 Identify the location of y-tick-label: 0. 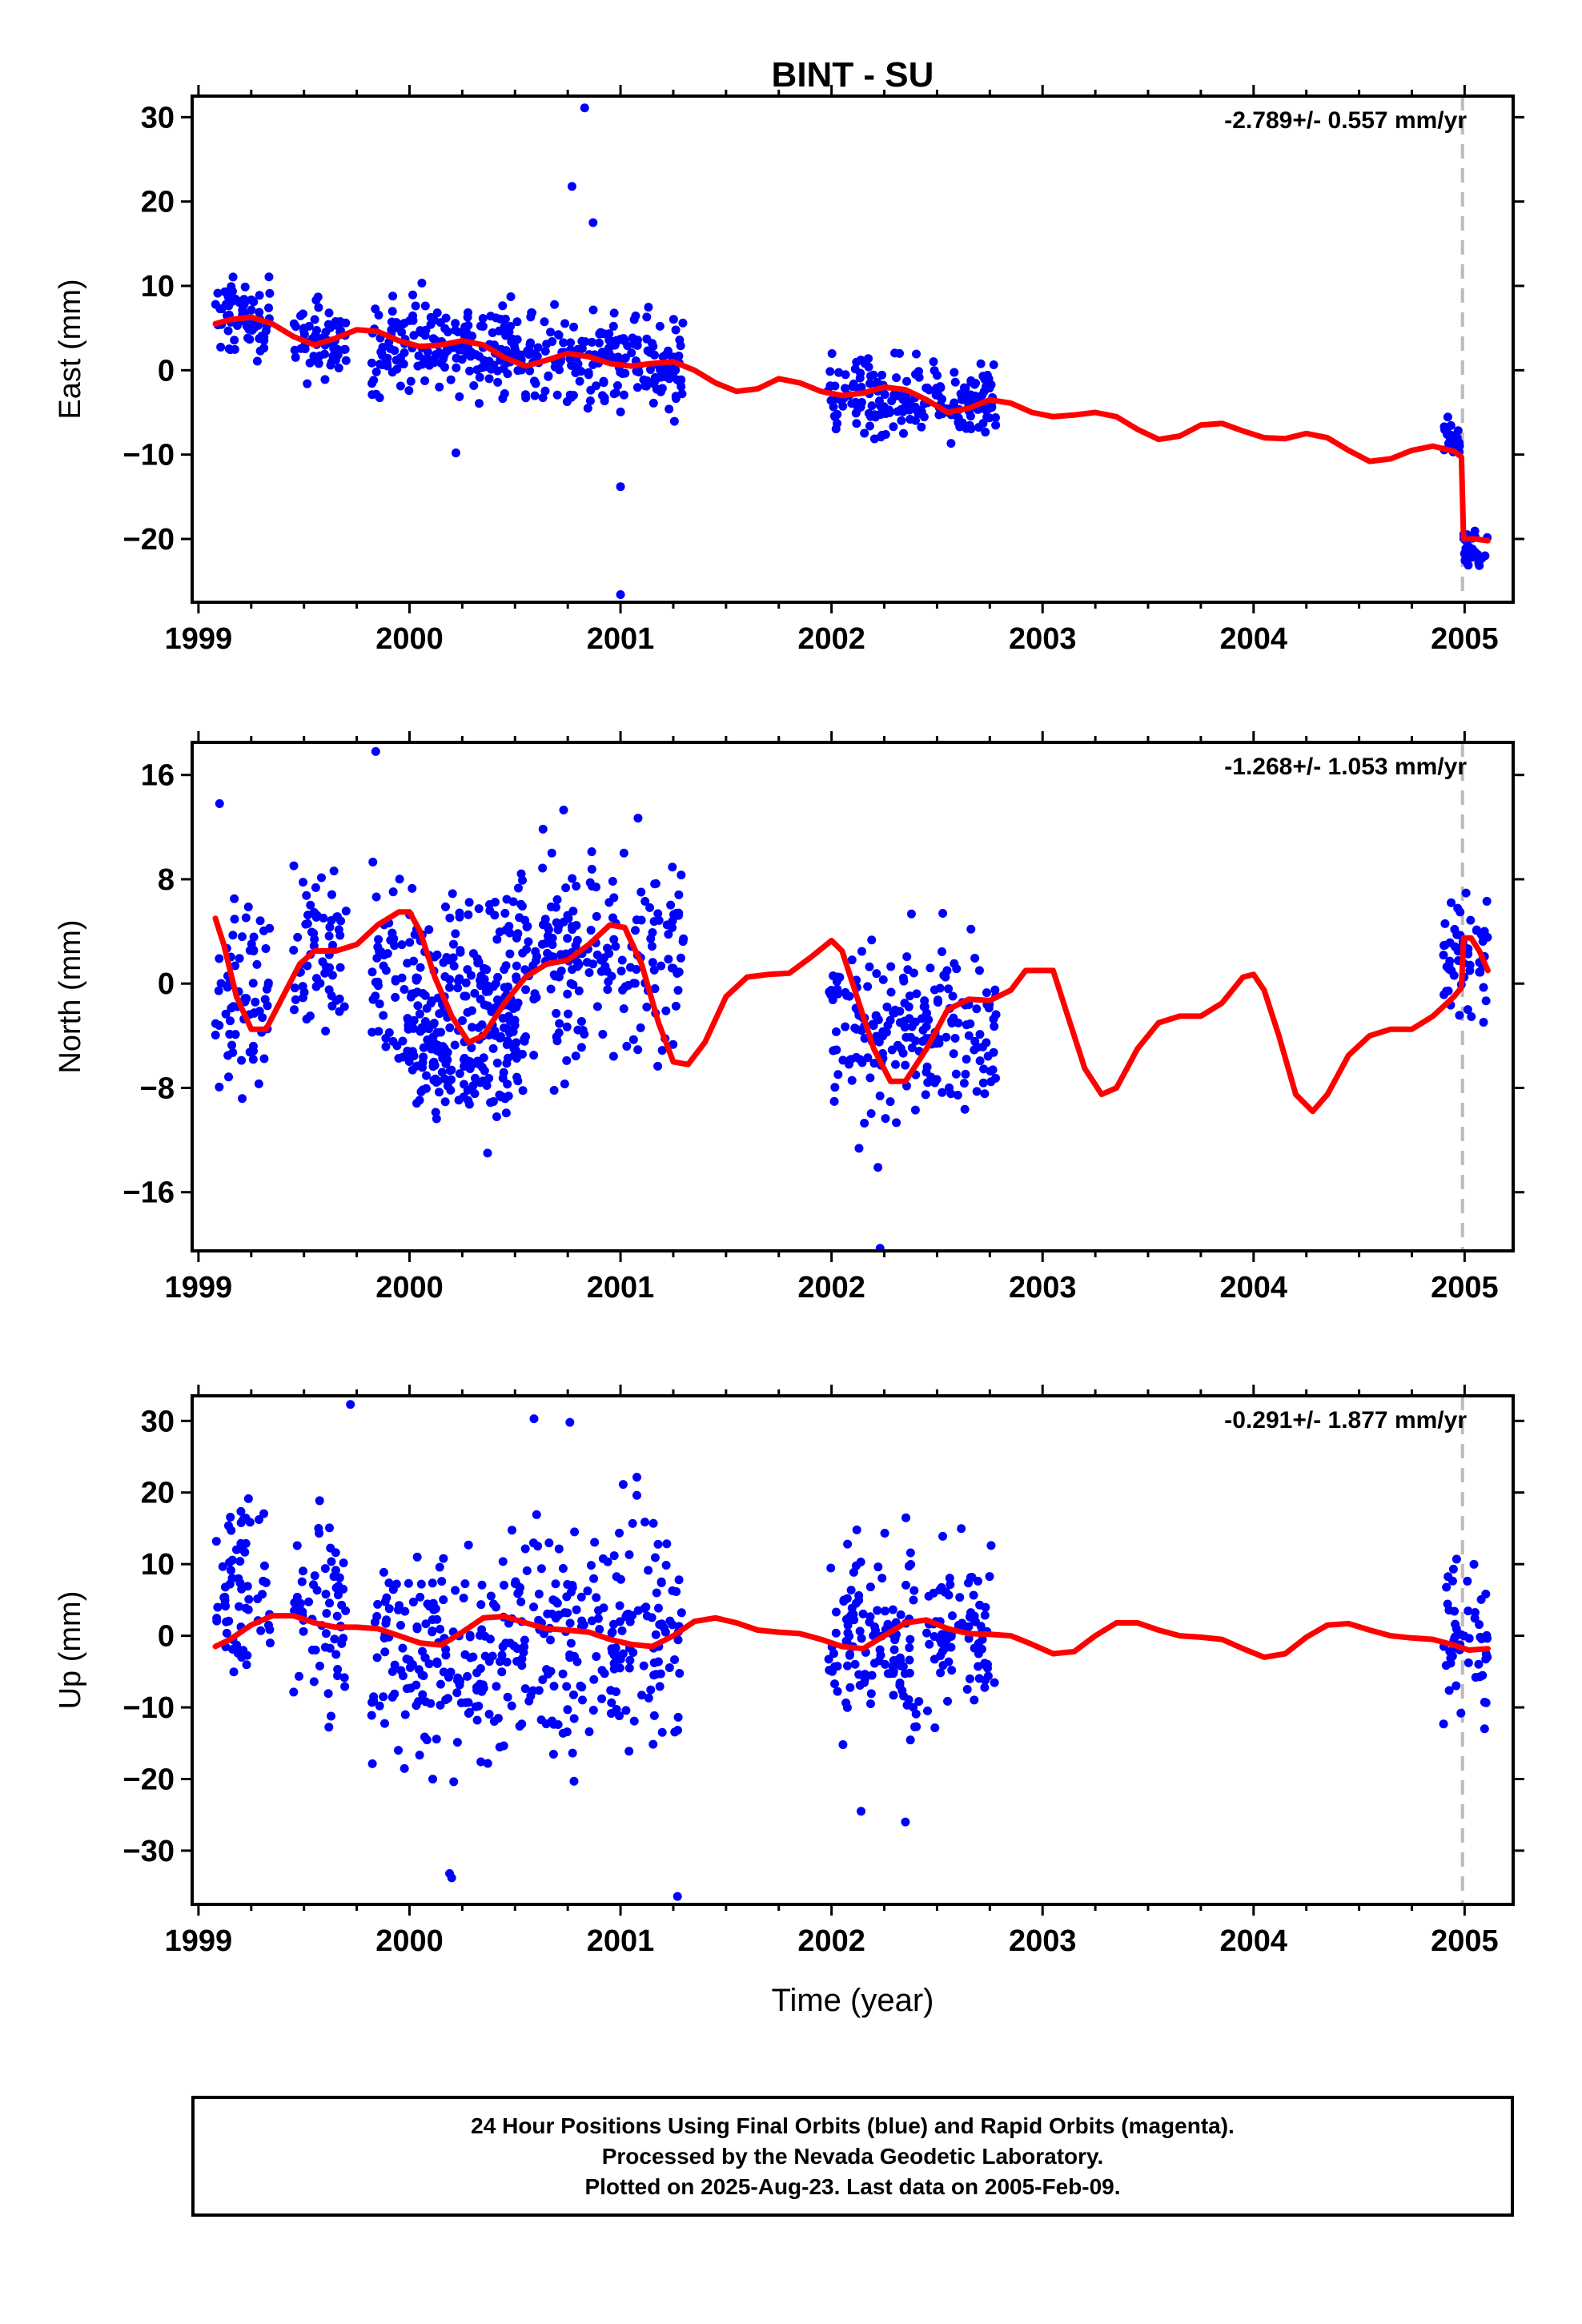
(166, 1637).